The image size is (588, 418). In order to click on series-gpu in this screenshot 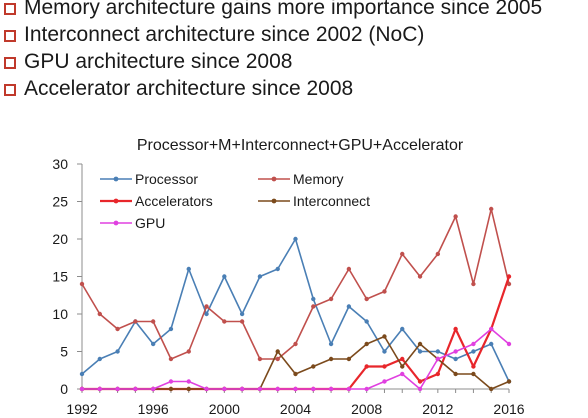, I will do `click(295, 359)`.